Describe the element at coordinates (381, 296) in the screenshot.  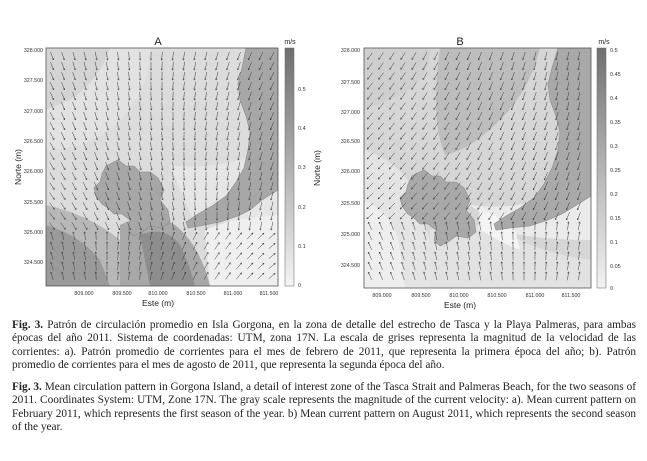
I see `panel-b-xtick: 809.000` at that location.